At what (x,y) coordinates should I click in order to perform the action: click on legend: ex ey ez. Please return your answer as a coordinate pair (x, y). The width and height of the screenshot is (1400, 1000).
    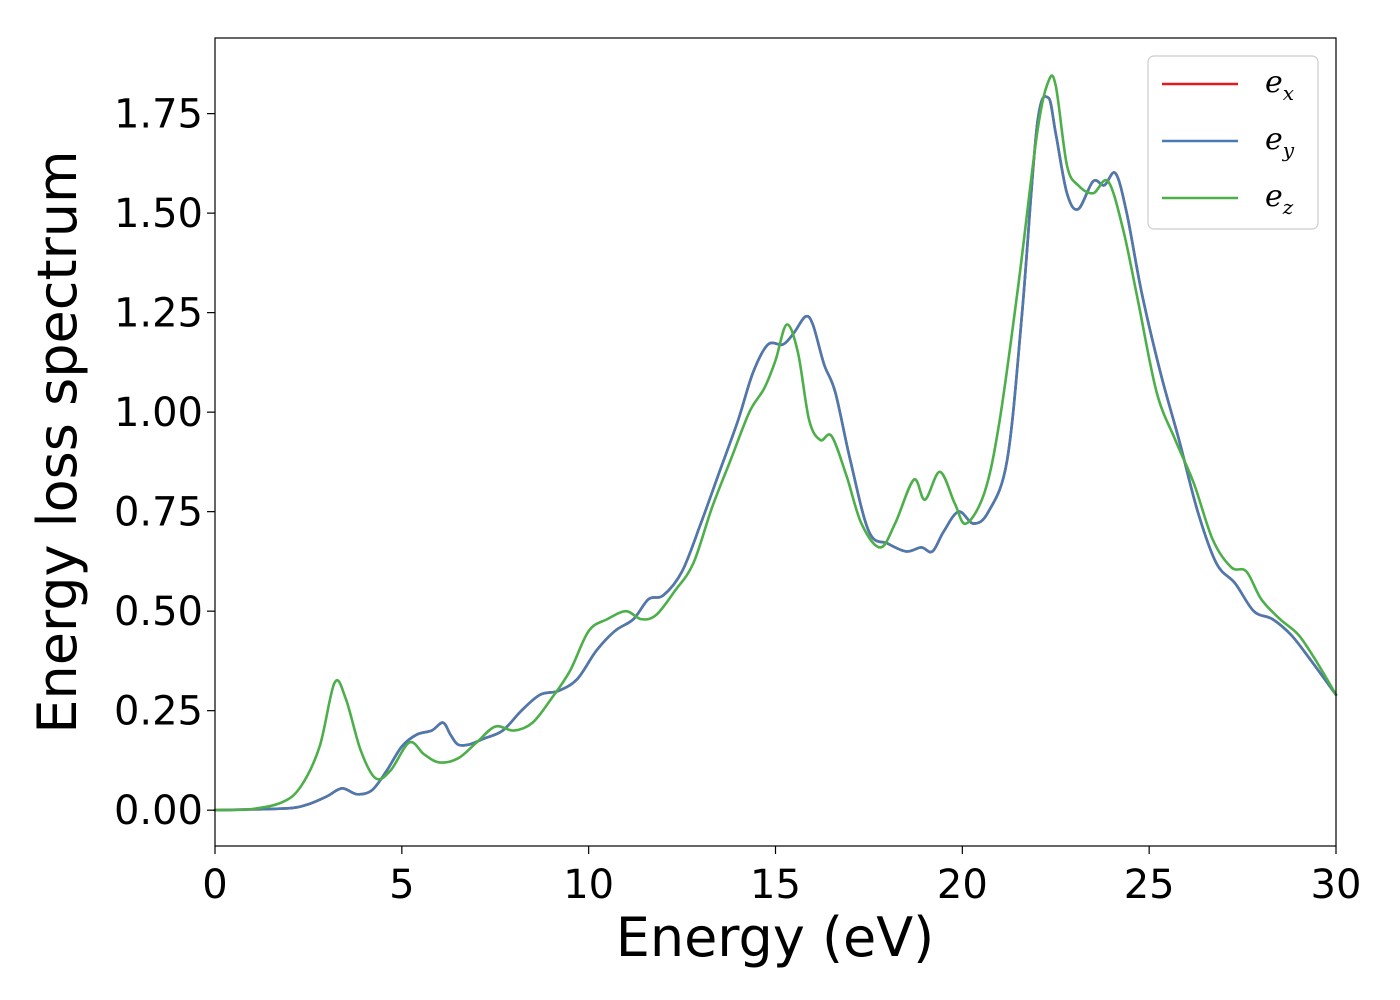
    Looking at the image, I should click on (1233, 142).